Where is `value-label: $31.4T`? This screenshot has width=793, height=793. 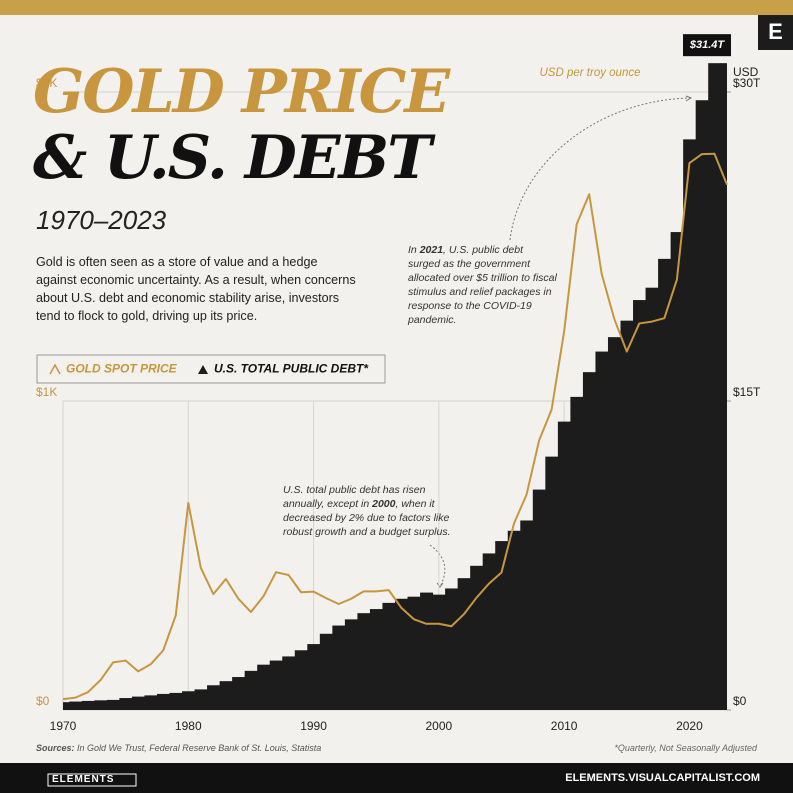 value-label: $31.4T is located at coordinates (707, 45).